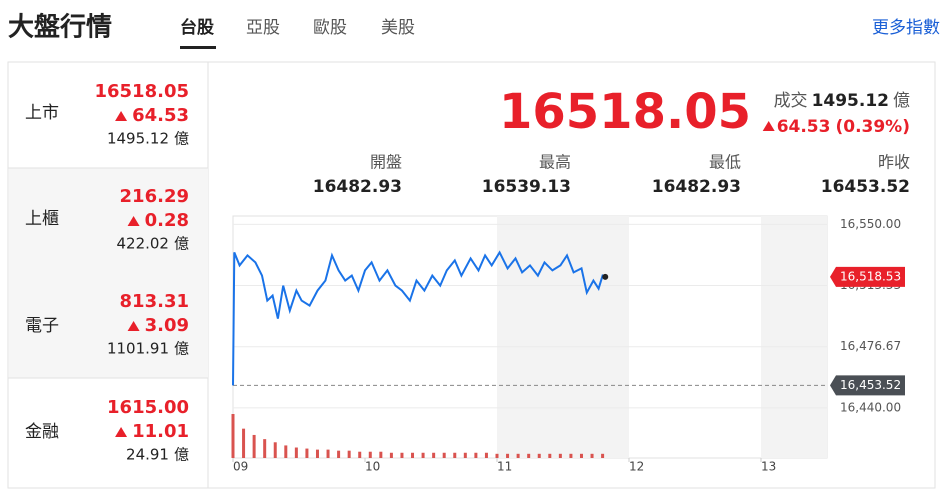 The height and width of the screenshot is (495, 943). I want to click on market-volume: 422.02, so click(142, 244).